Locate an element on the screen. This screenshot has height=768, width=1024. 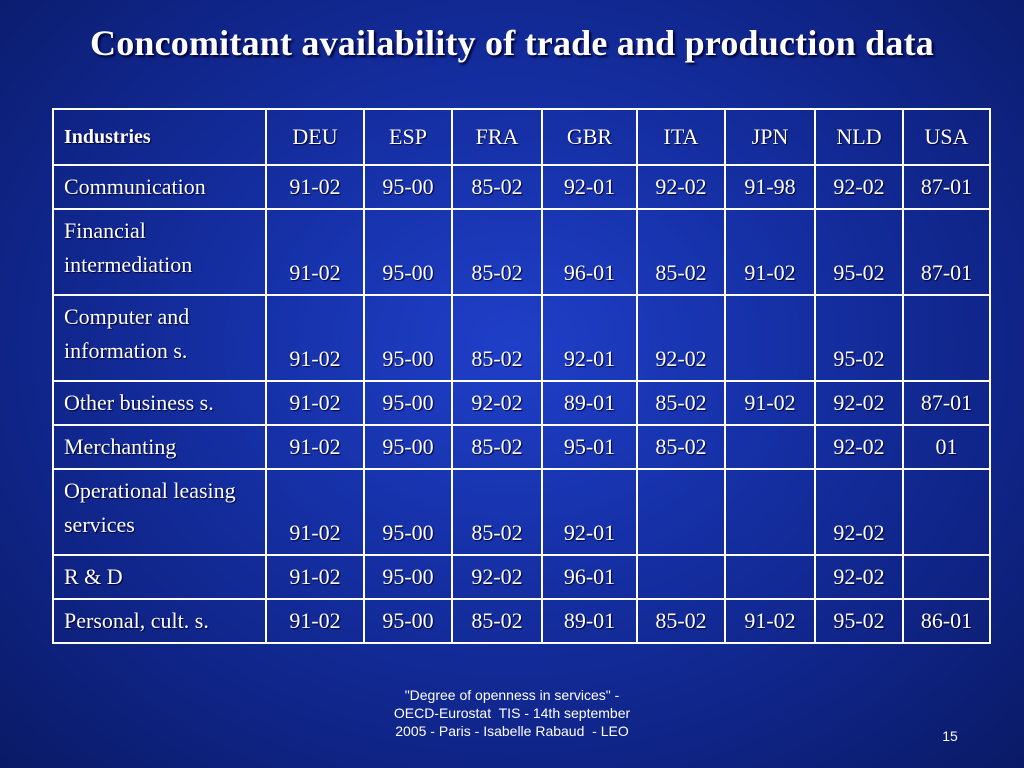
header-ita: ITA is located at coordinates (681, 137).